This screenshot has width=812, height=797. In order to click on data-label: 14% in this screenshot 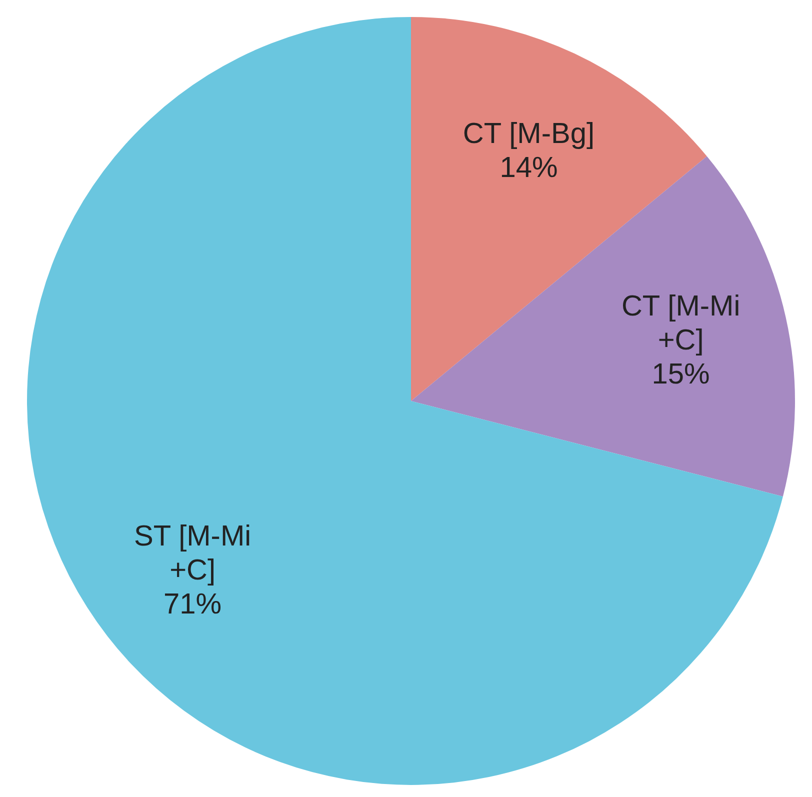, I will do `click(529, 168)`.